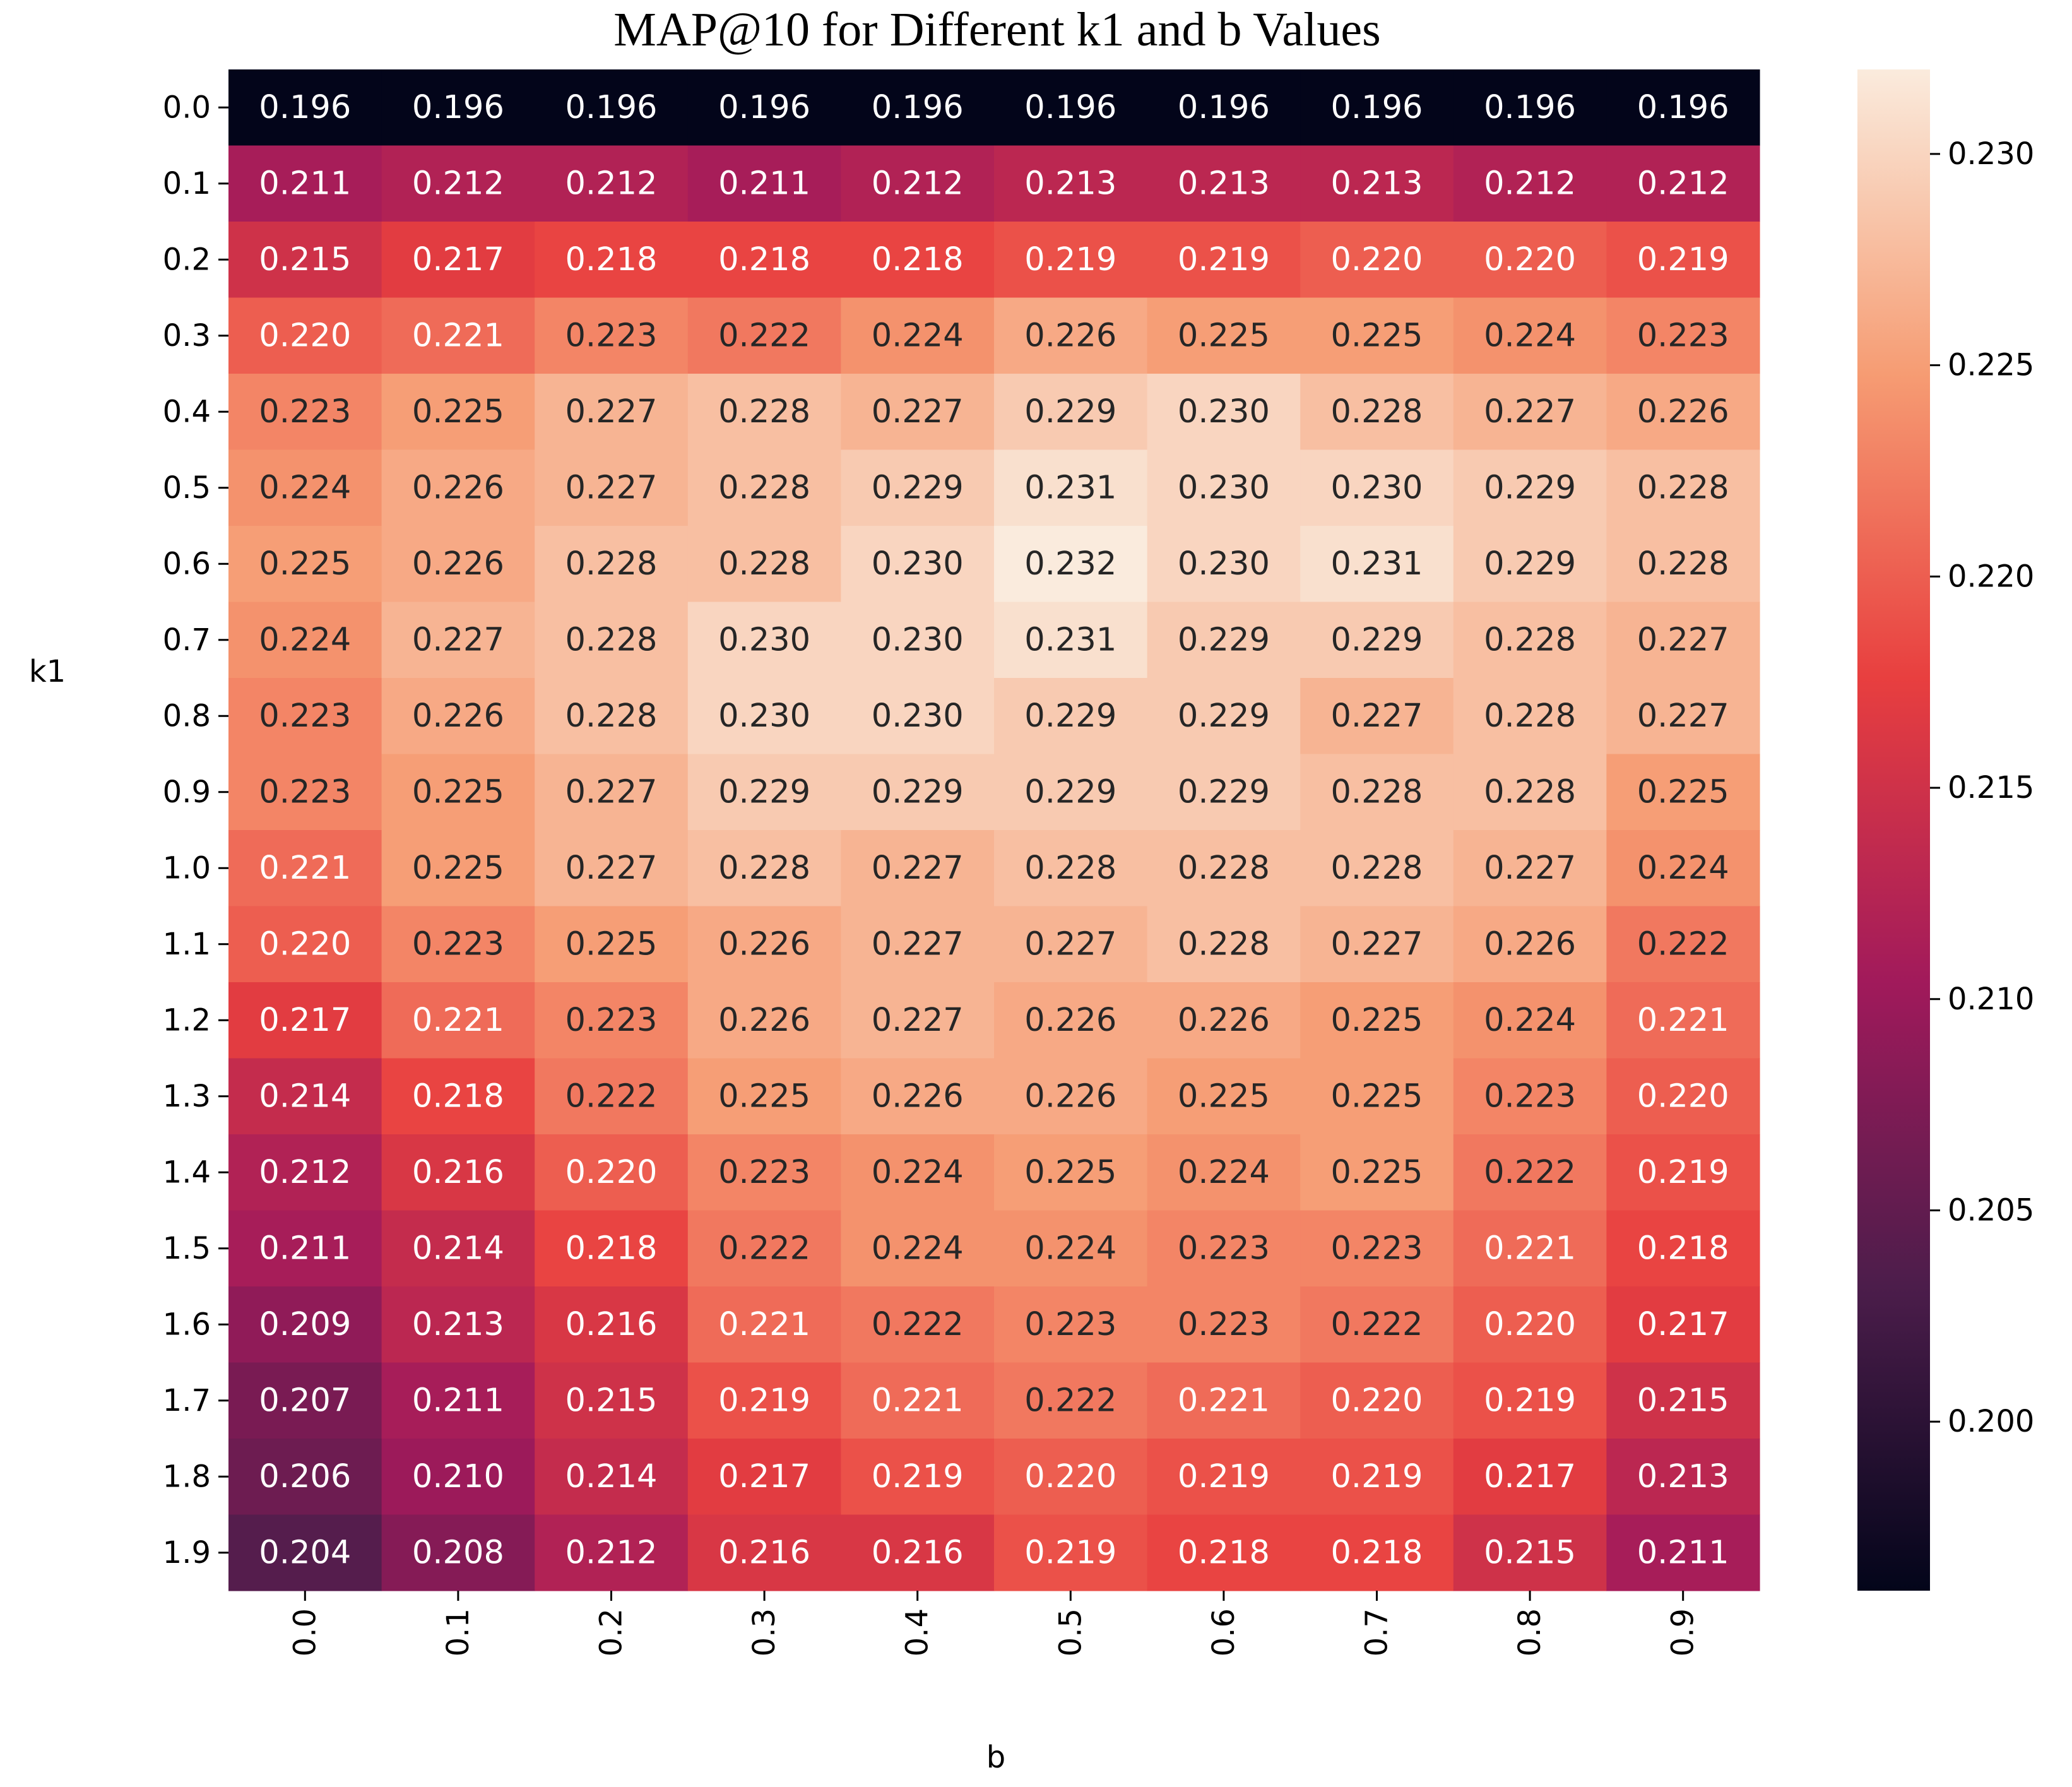  Describe the element at coordinates (1991, 154) in the screenshot. I see `colorbar-tick-label: 0.230` at that location.